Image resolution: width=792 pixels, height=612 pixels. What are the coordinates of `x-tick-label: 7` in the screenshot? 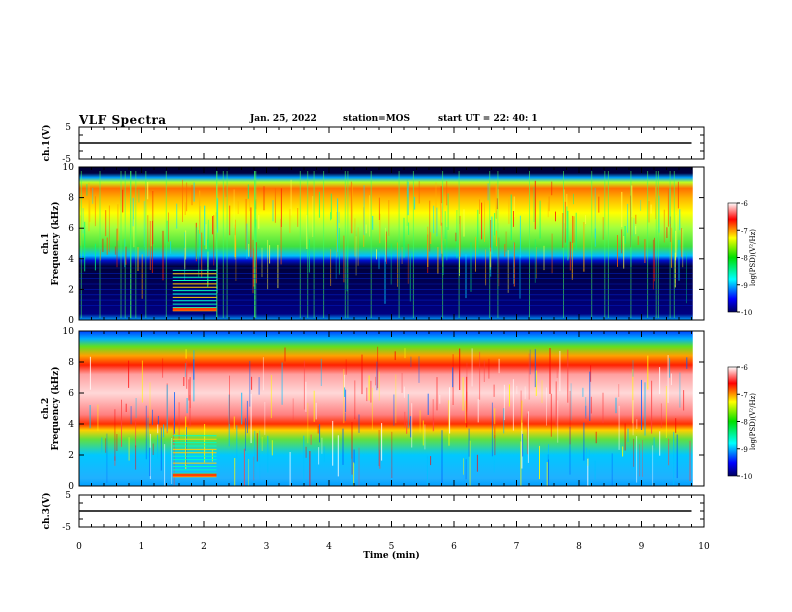 It's located at (517, 547).